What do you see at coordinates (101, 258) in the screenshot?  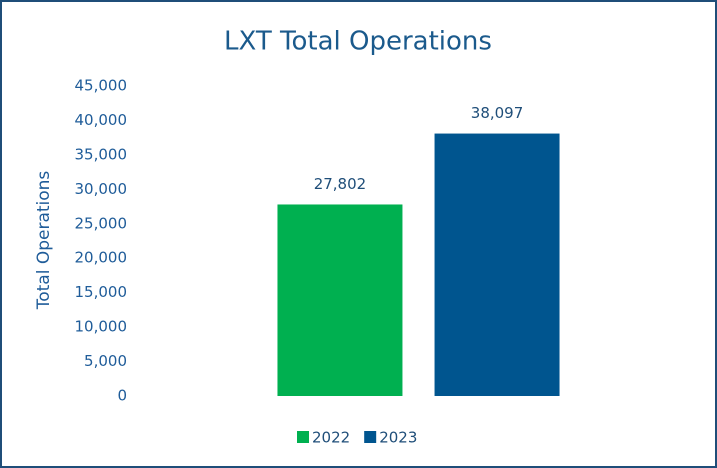 I see `y-tick-label: 20,000` at bounding box center [101, 258].